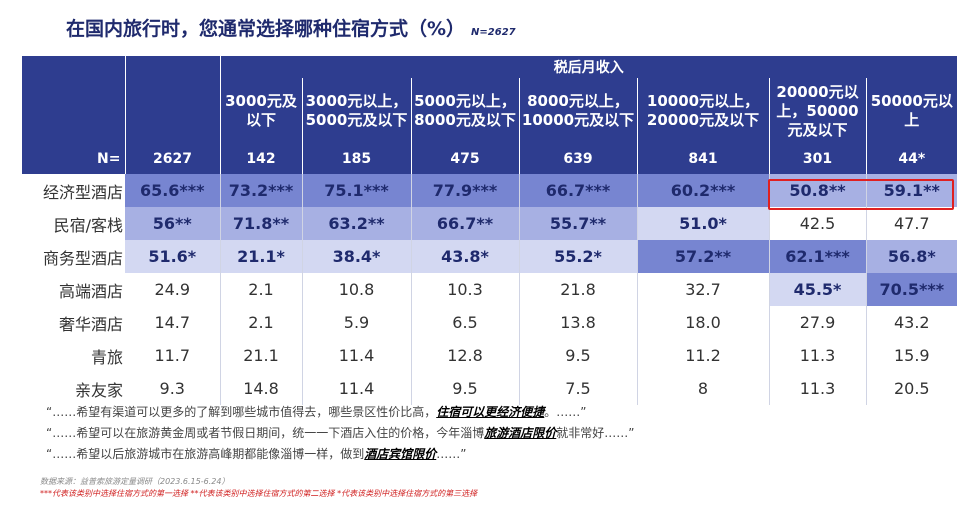 Image resolution: width=963 pixels, height=506 pixels. Describe the element at coordinates (464, 355) in the screenshot. I see `table-cell: 12.8` at that location.